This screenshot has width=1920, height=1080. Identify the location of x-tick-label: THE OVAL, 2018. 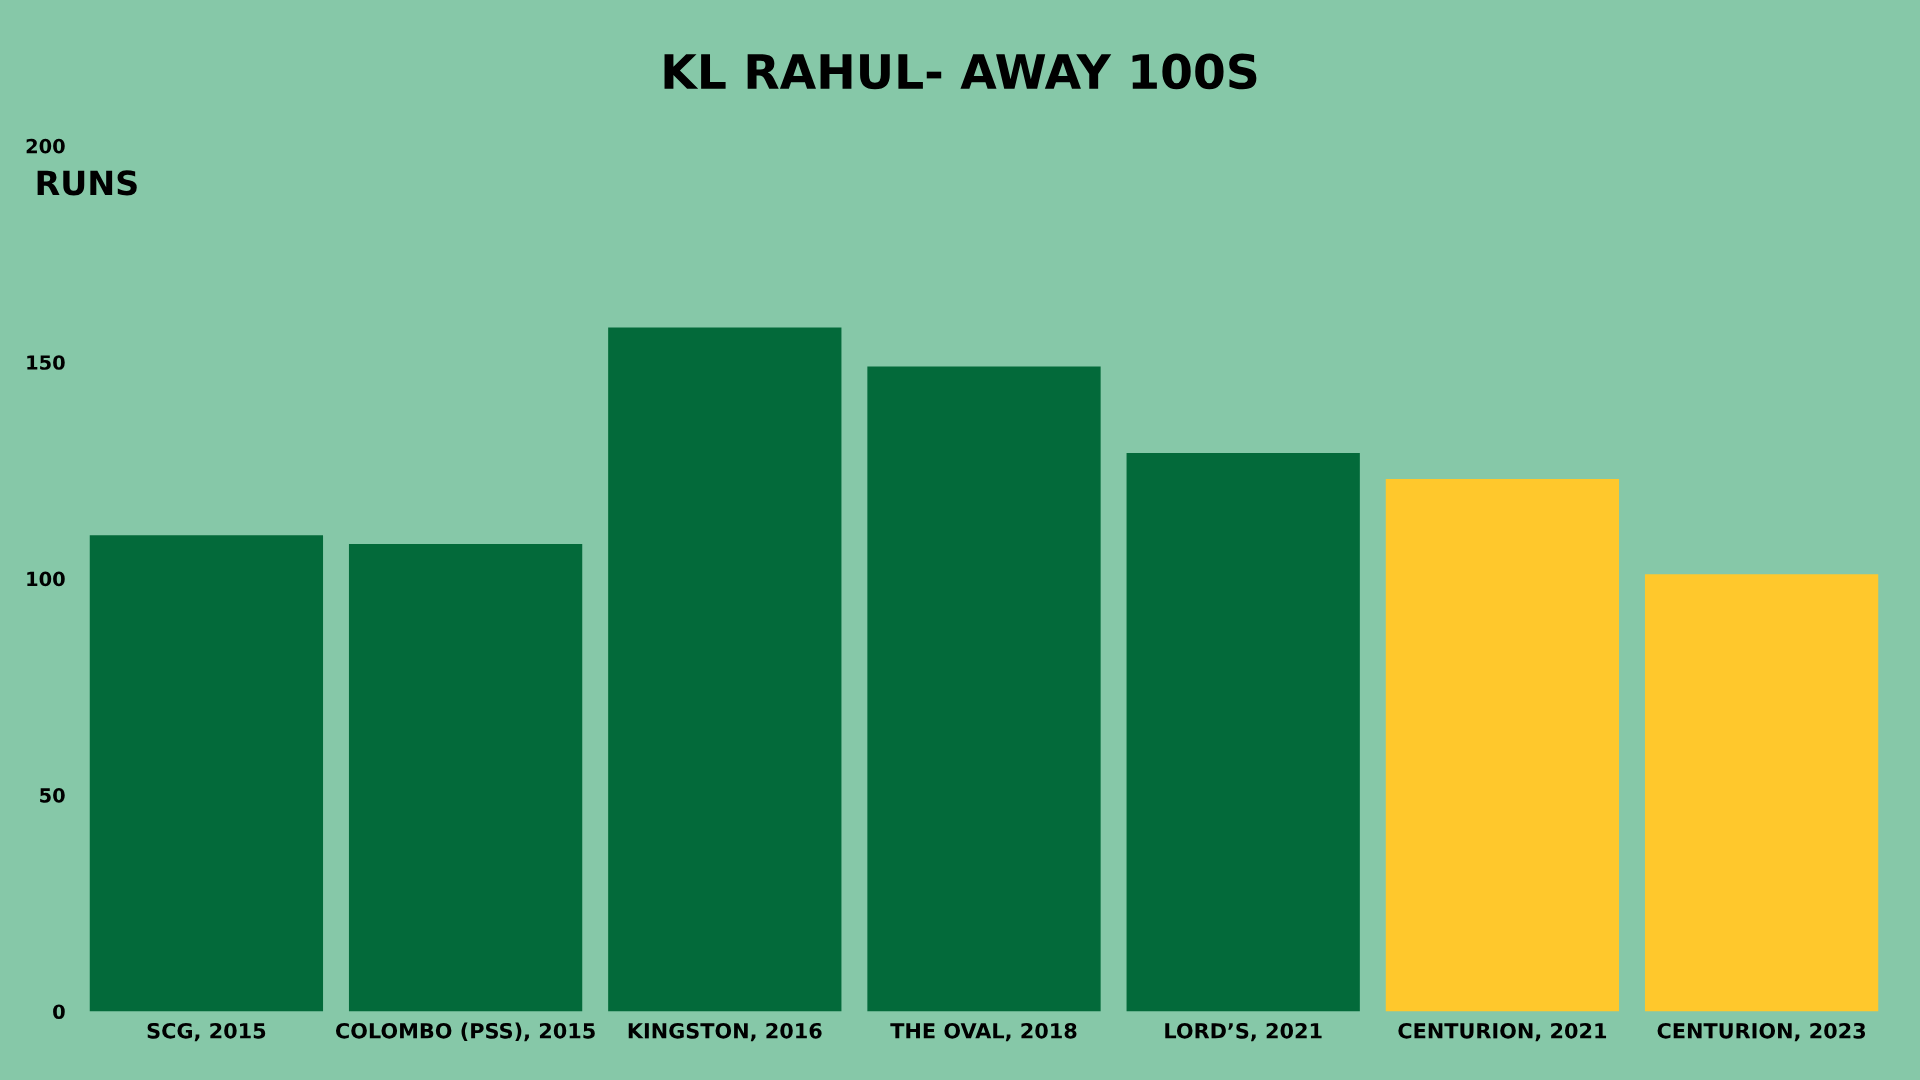
(983, 1032).